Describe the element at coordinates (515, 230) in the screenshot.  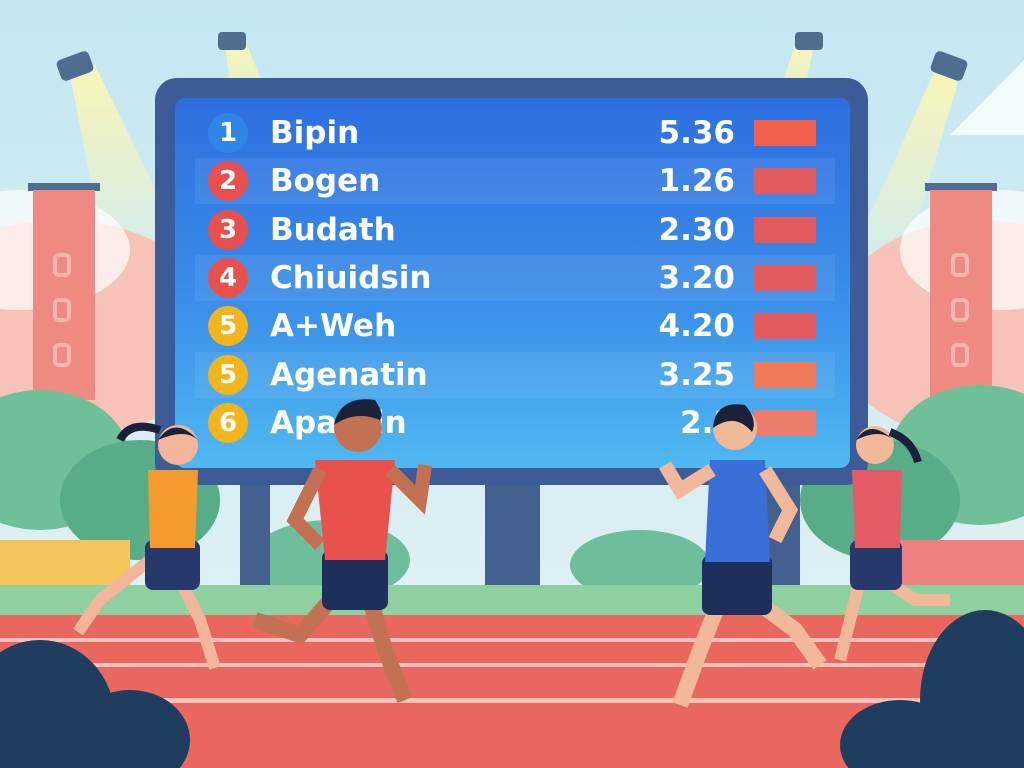
I see `scoreboard-row: 3 Budath 2.30` at that location.